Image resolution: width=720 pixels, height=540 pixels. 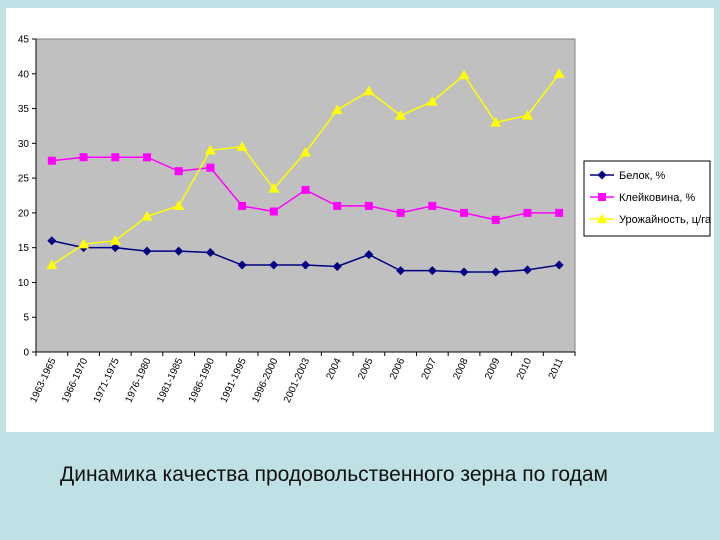 I want to click on legend-label: Урожайность, ц/га, so click(x=665, y=220).